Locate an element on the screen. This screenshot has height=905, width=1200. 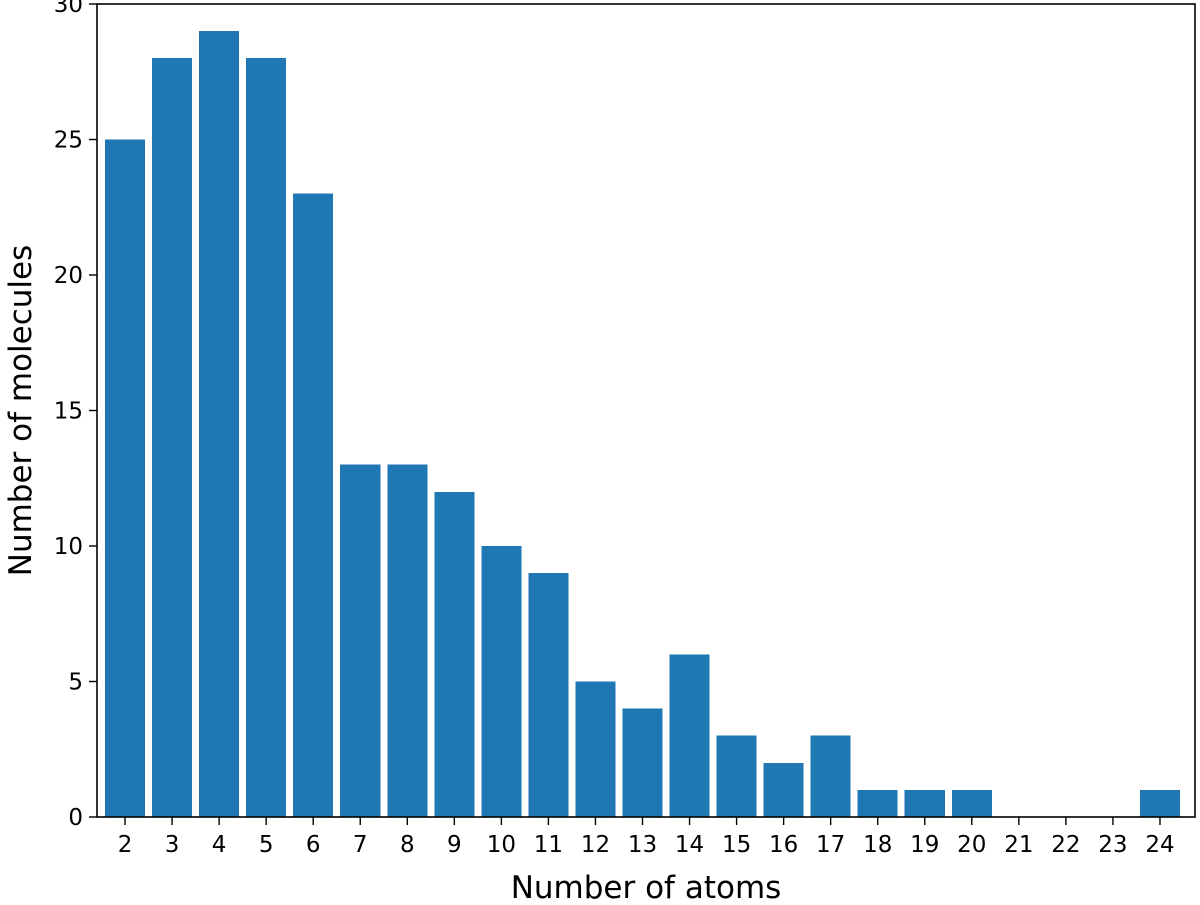
x-tick-label: 7 is located at coordinates (360, 845).